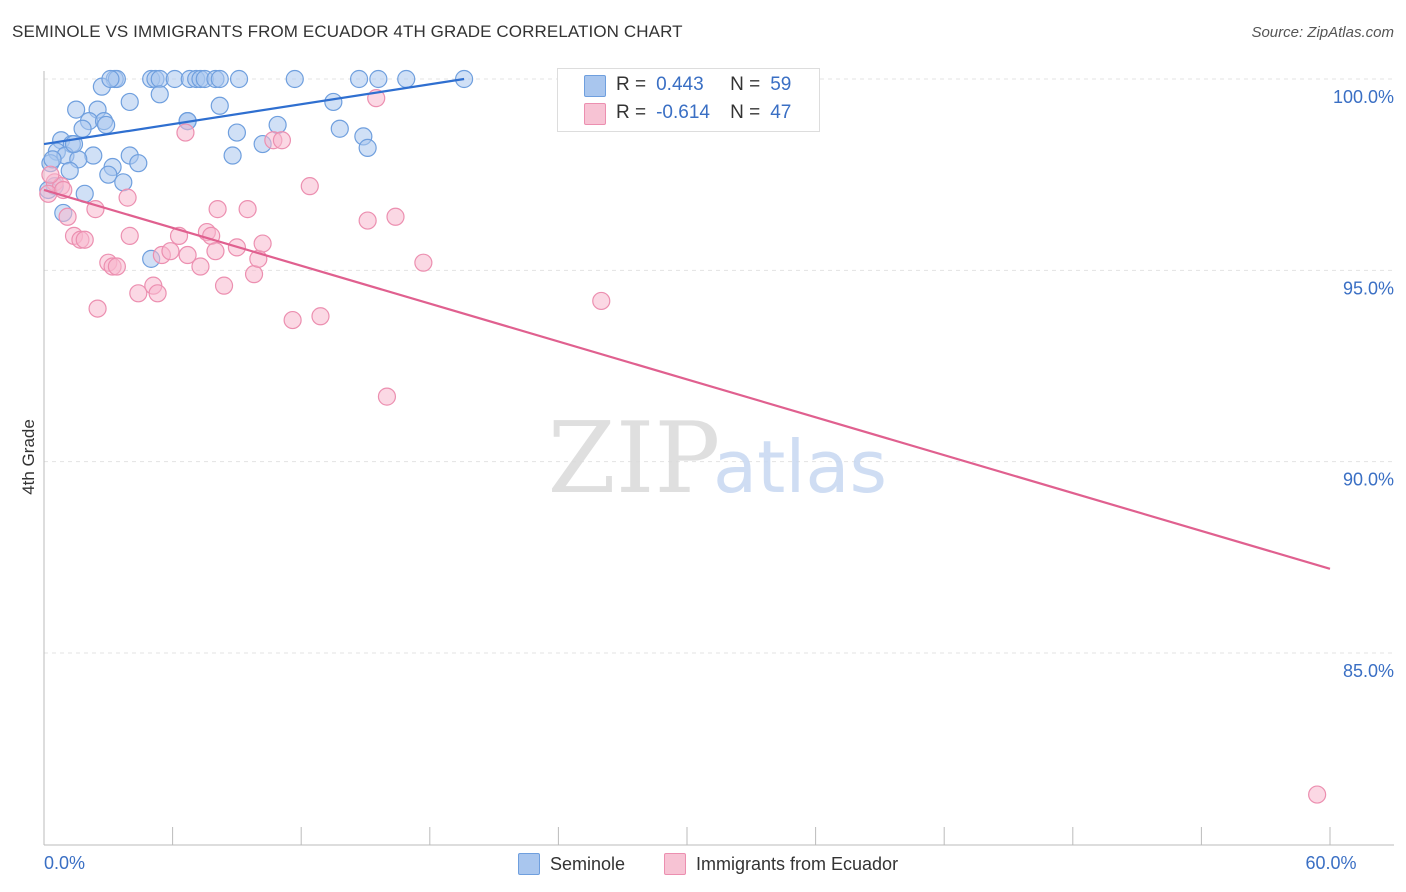 The image size is (1406, 892). Describe the element at coordinates (64, 863) in the screenshot. I see `x-tick-label: 0.0%` at that location.